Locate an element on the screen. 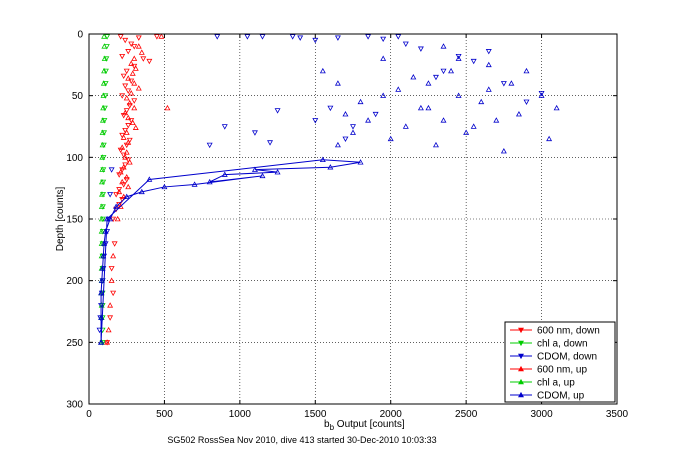 The height and width of the screenshot is (454, 681). y-tick-label: 150 is located at coordinates (74, 220).